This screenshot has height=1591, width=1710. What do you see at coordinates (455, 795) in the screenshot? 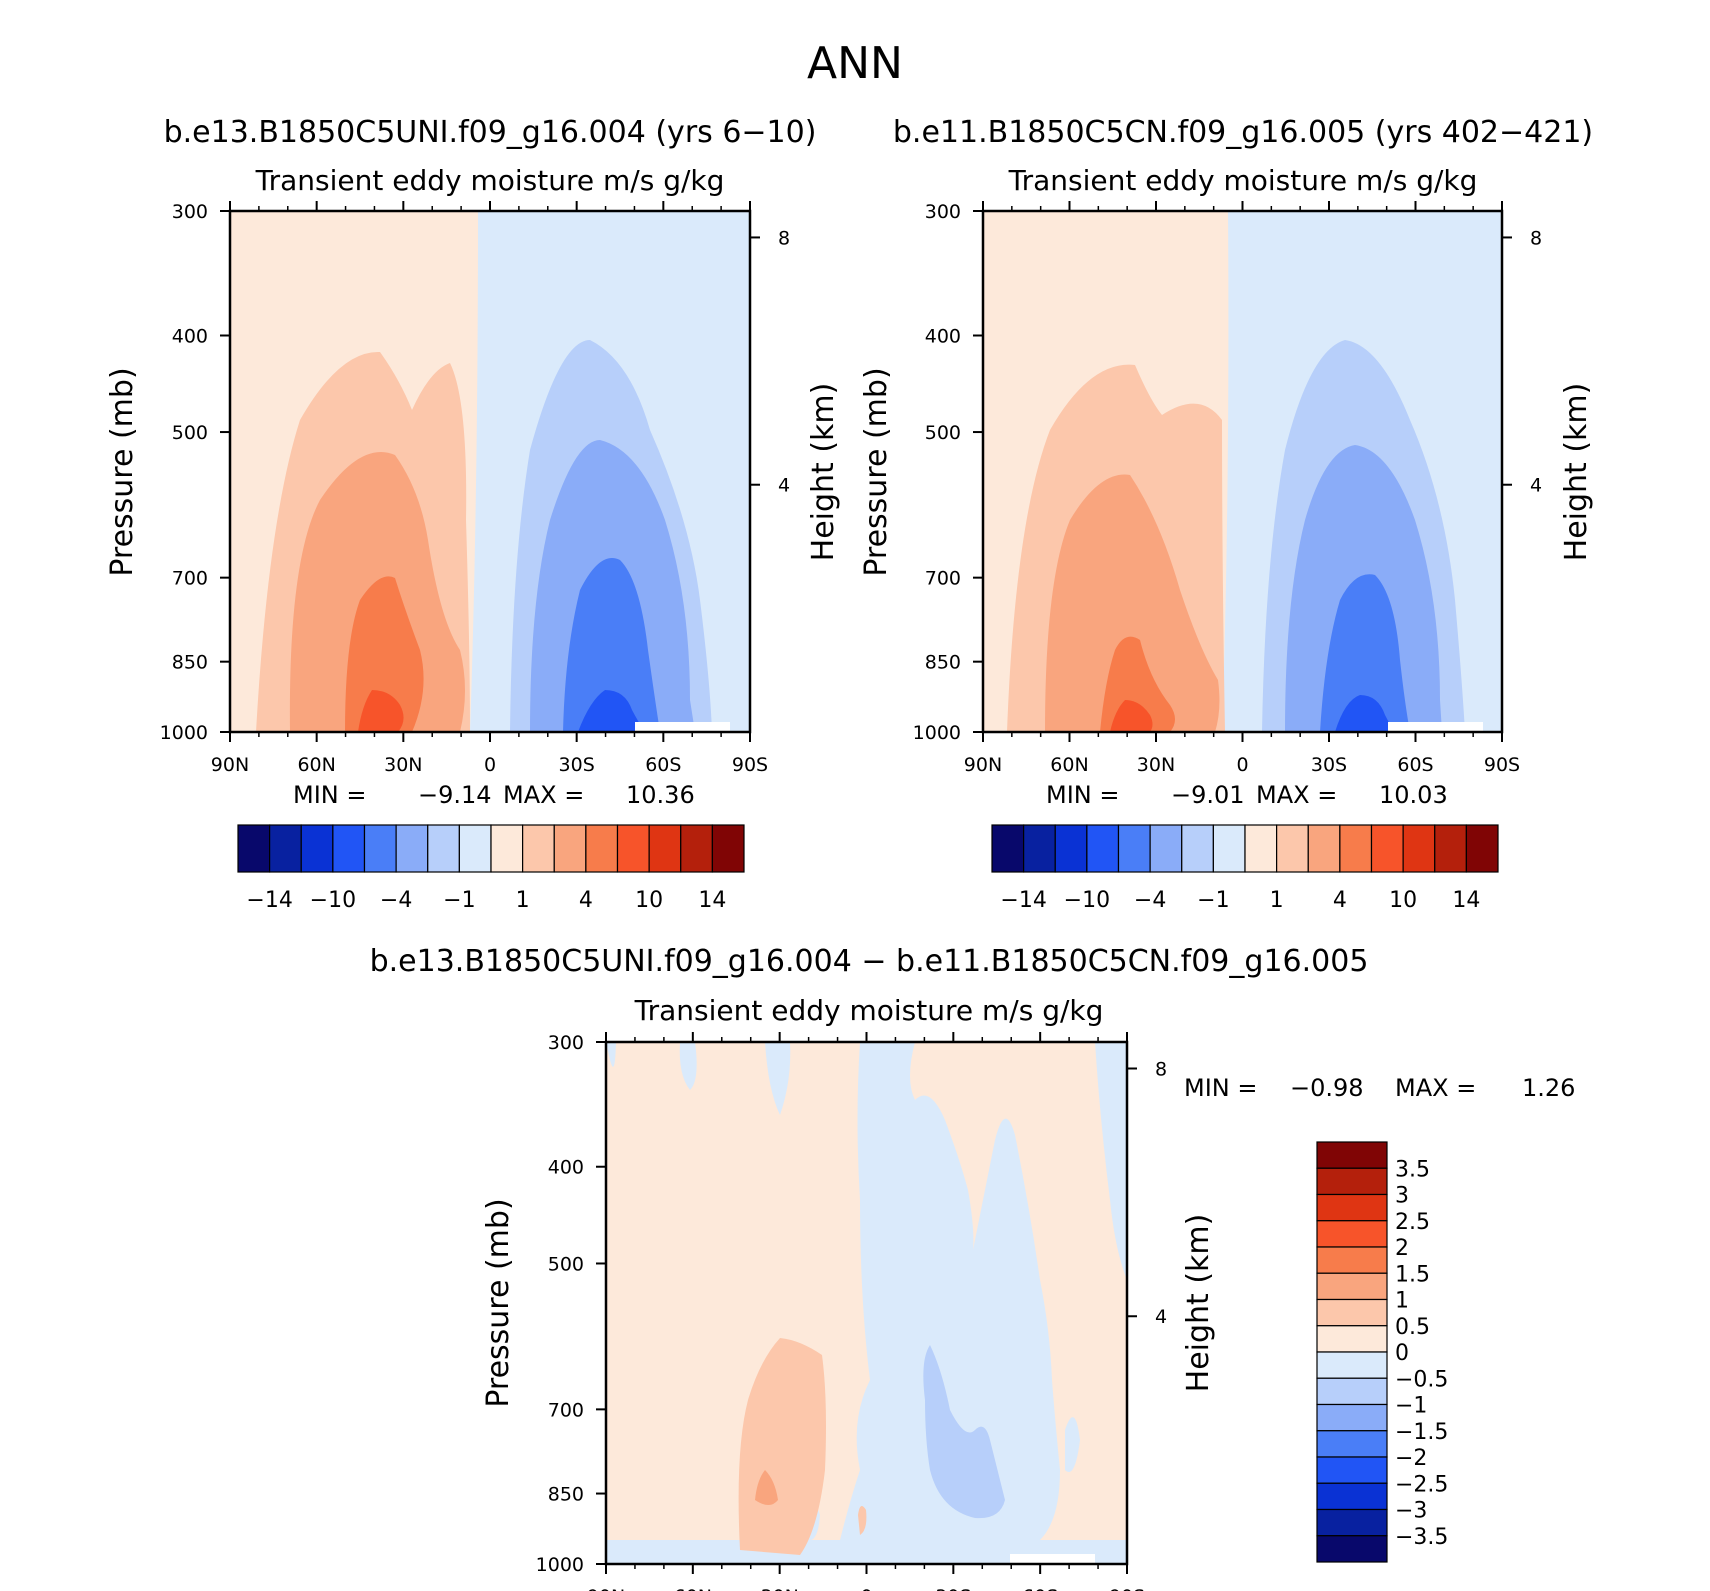
I see `panel-1-min-value: −9.14` at bounding box center [455, 795].